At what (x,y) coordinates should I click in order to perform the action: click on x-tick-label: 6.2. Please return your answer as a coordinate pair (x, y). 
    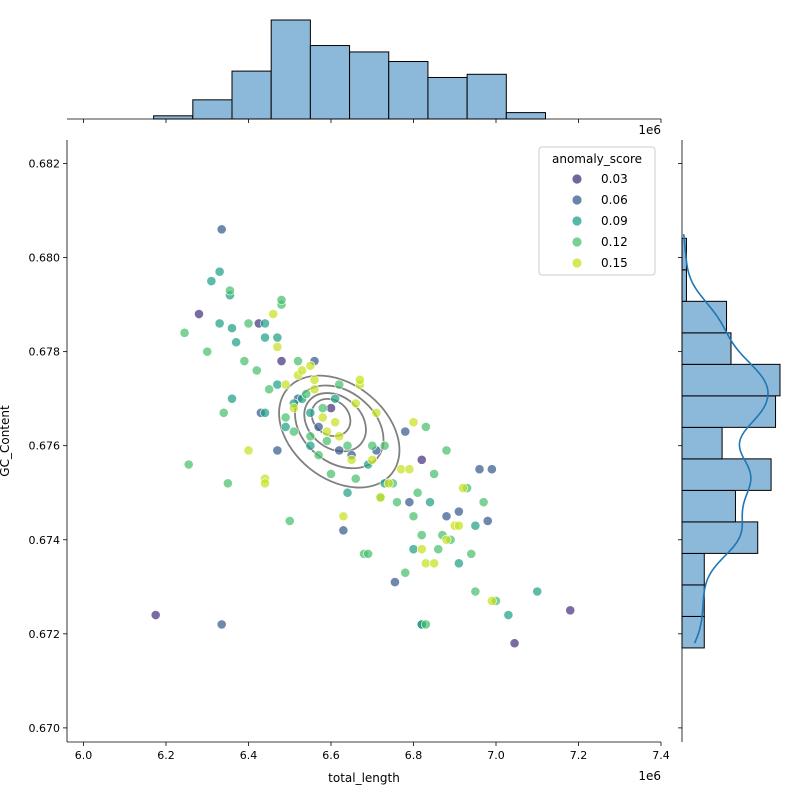
    Looking at the image, I should click on (166, 755).